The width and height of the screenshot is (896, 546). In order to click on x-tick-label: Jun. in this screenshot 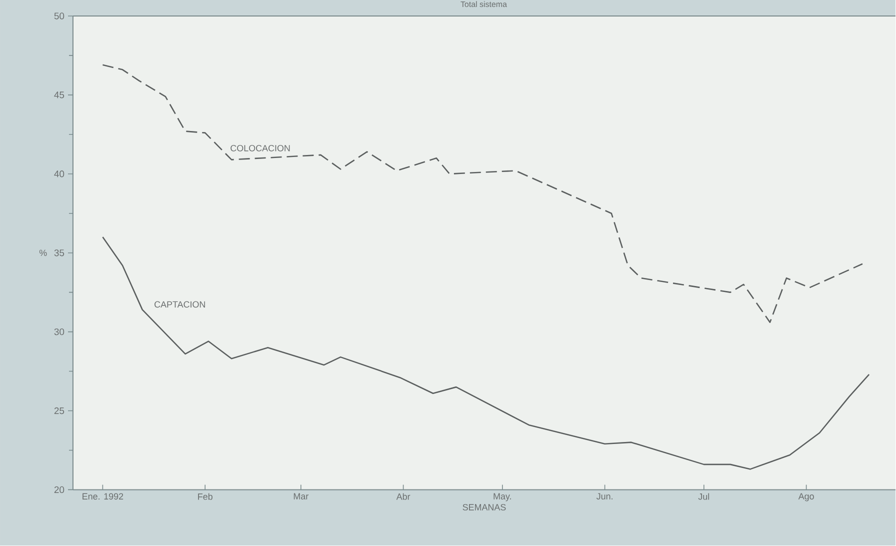, I will do `click(604, 496)`.